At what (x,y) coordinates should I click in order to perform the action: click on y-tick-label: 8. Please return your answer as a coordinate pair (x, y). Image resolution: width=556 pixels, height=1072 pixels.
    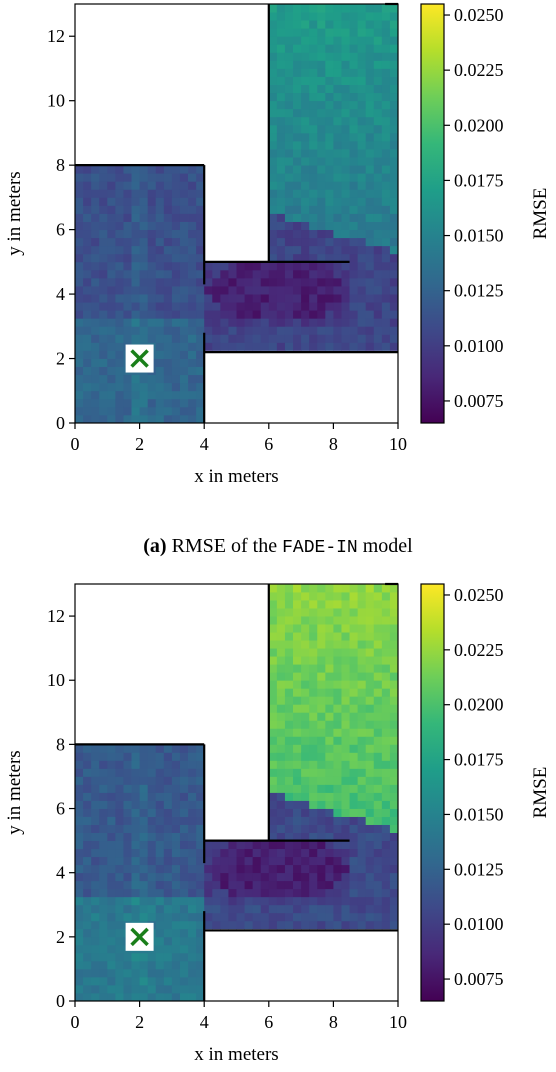
    Looking at the image, I should click on (60, 744).